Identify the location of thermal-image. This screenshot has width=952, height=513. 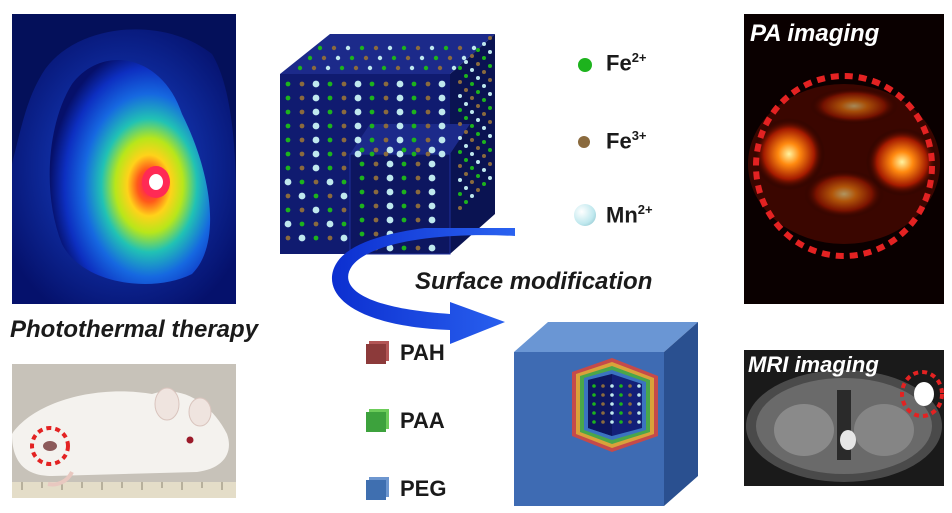
(124, 159).